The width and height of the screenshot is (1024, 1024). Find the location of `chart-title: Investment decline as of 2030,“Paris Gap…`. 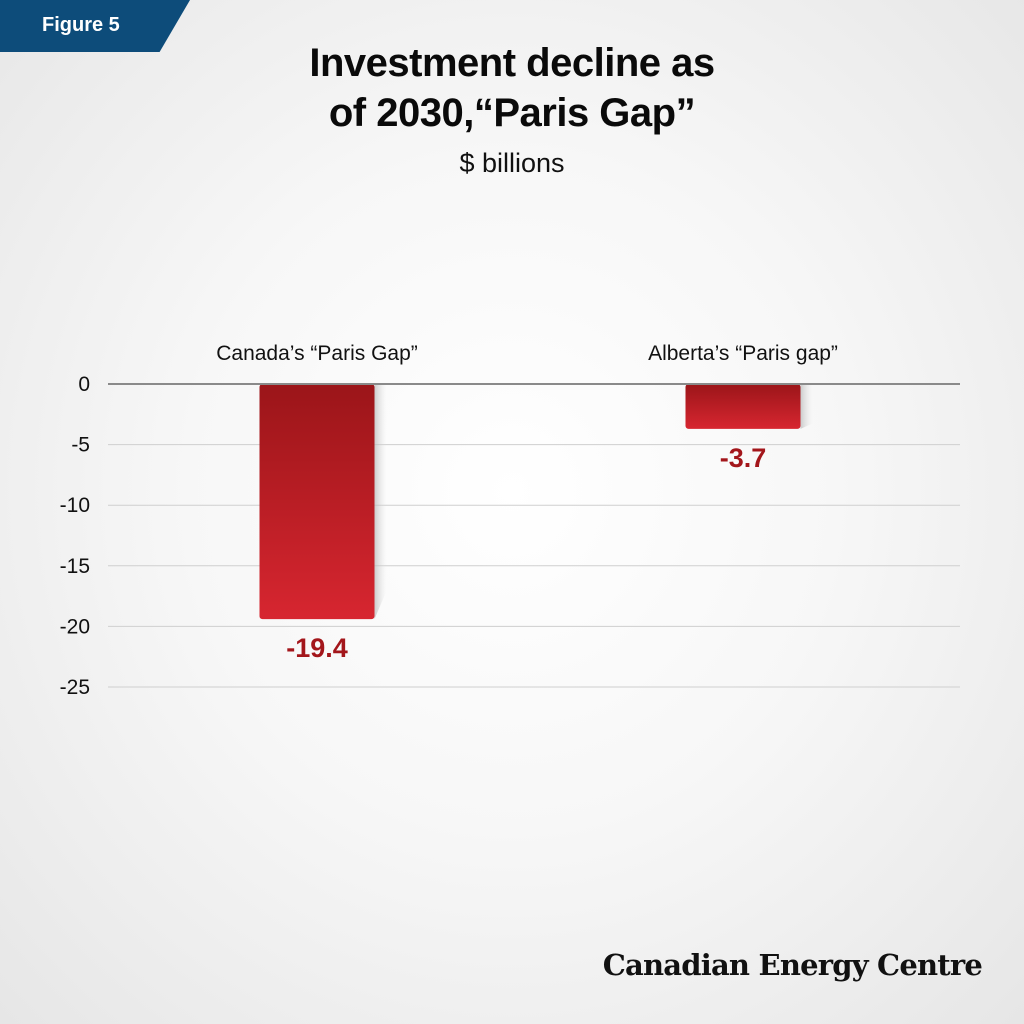

chart-title: Investment decline as of 2030,“Paris Gap… is located at coordinates (512, 88).